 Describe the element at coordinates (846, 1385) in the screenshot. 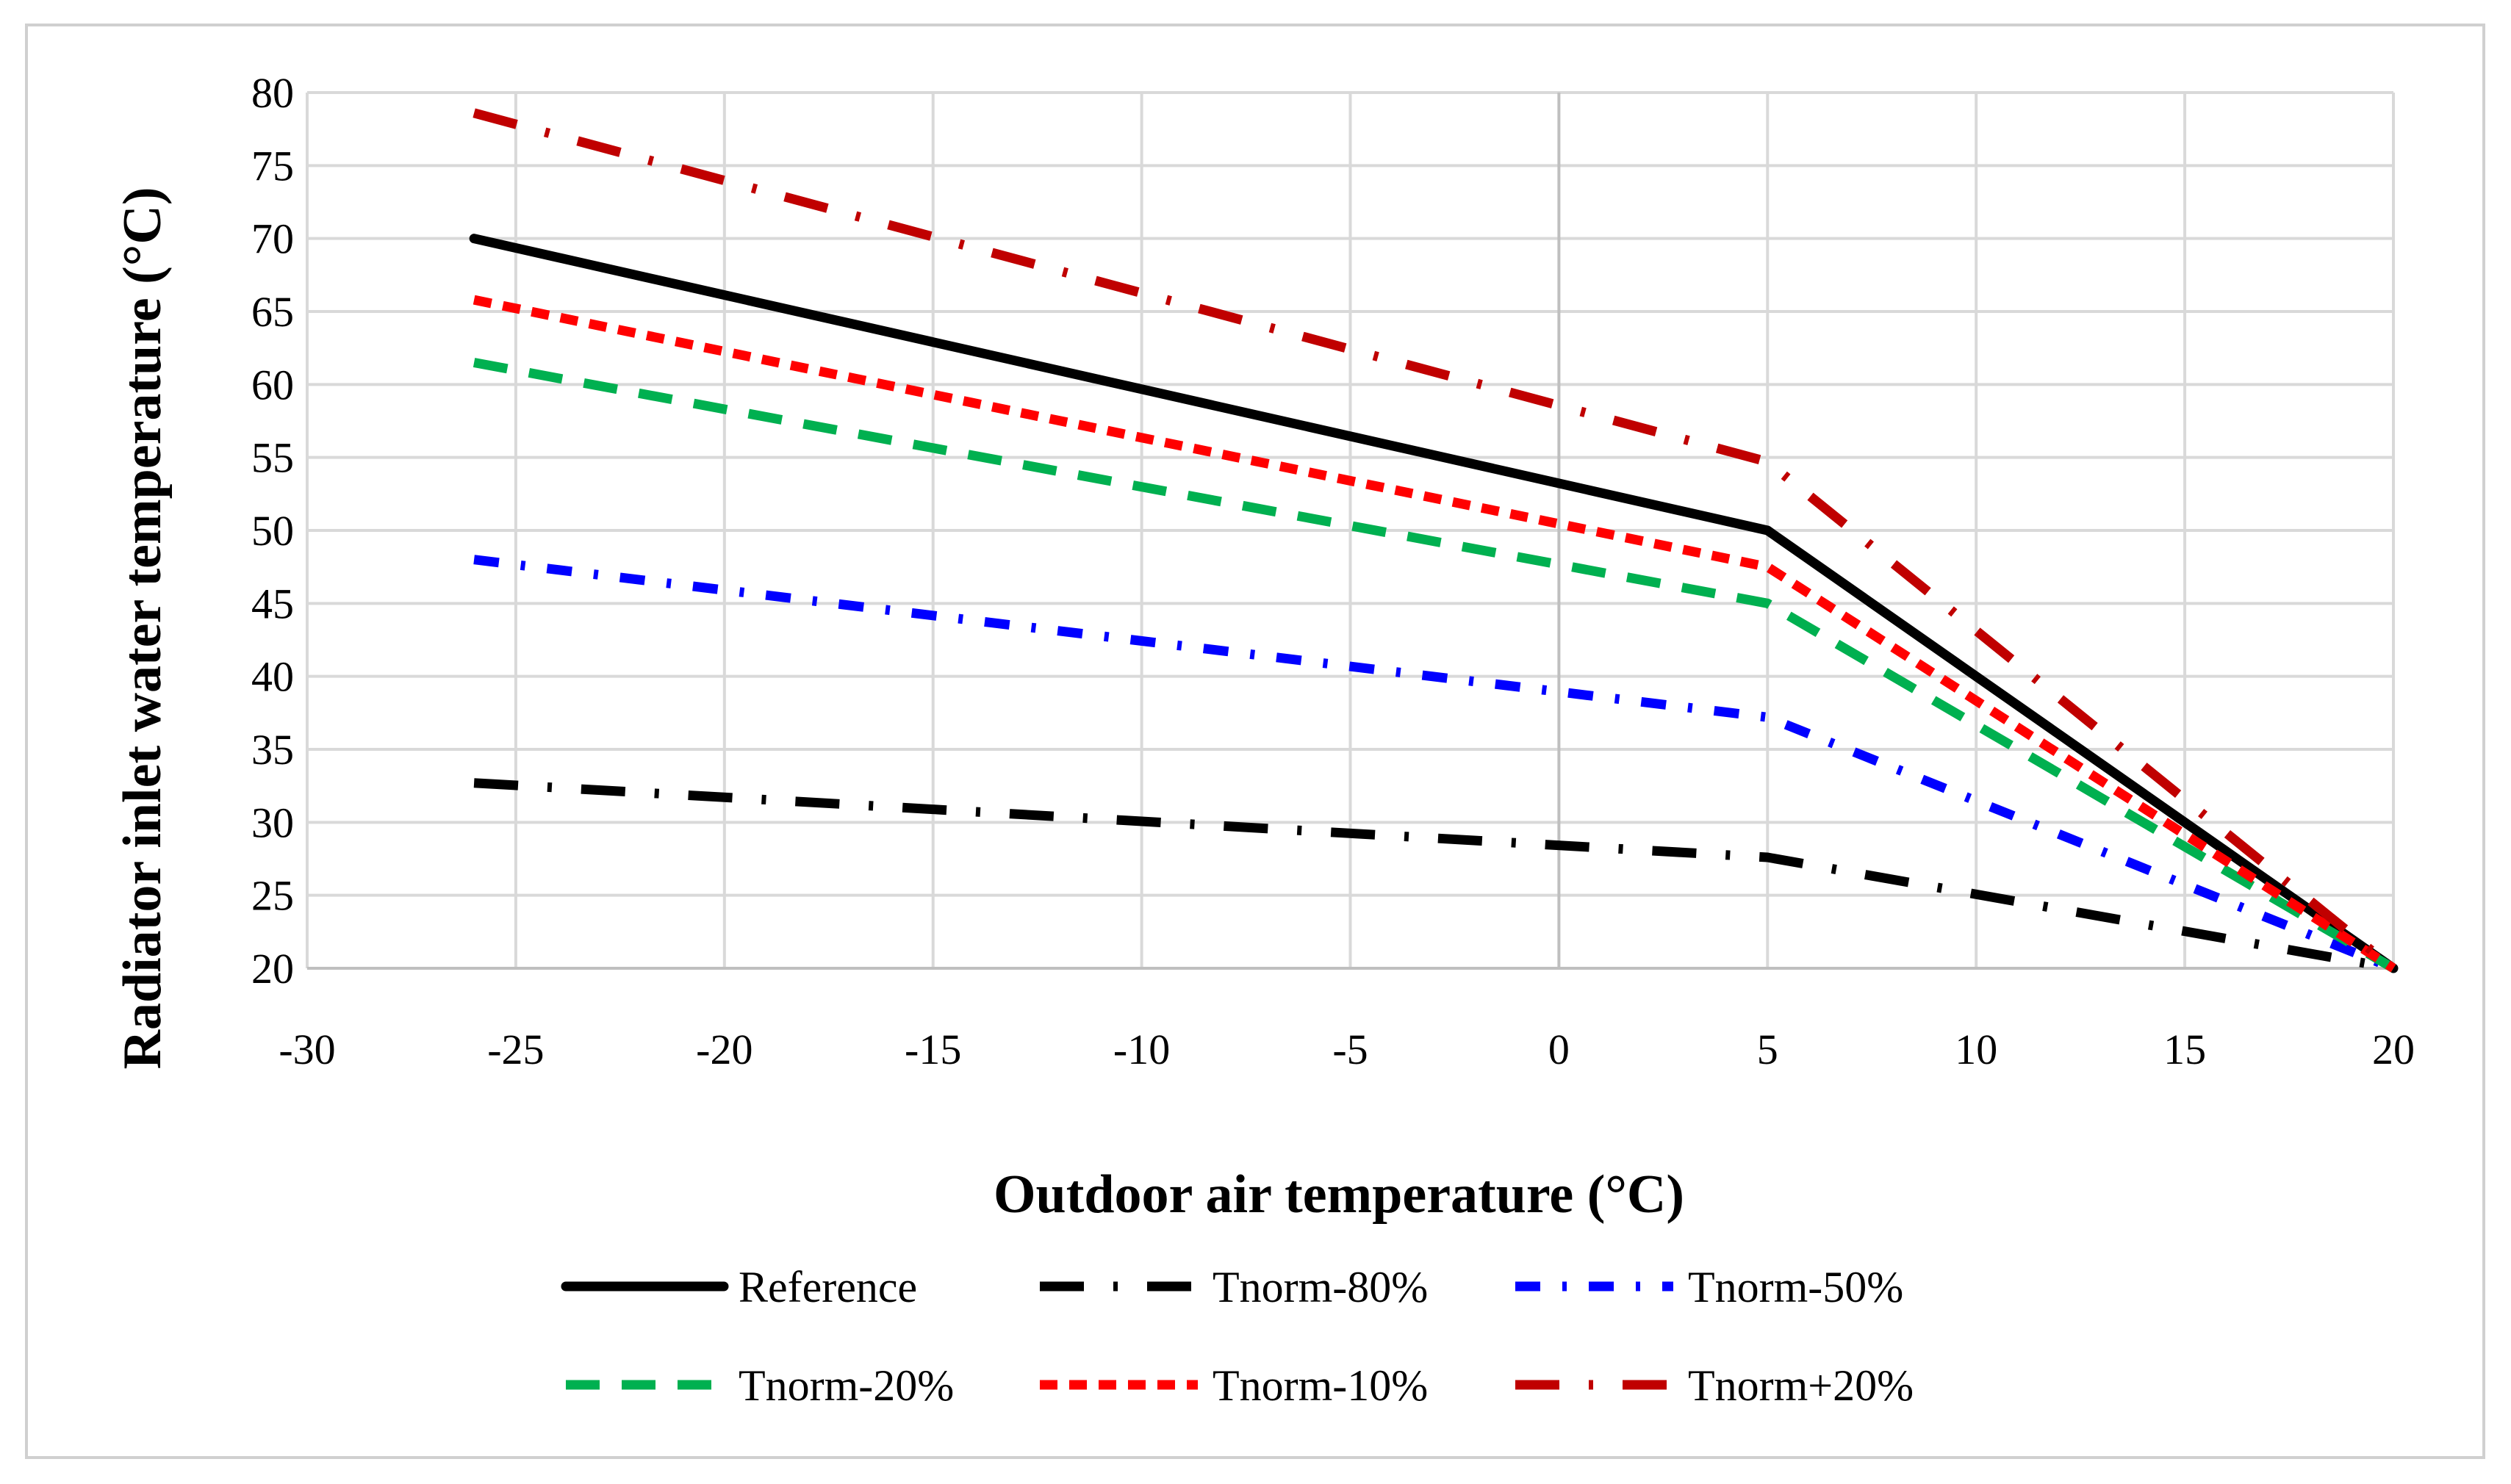

I see `legend-label-tnorm-20pct: Tnorm-20%` at that location.